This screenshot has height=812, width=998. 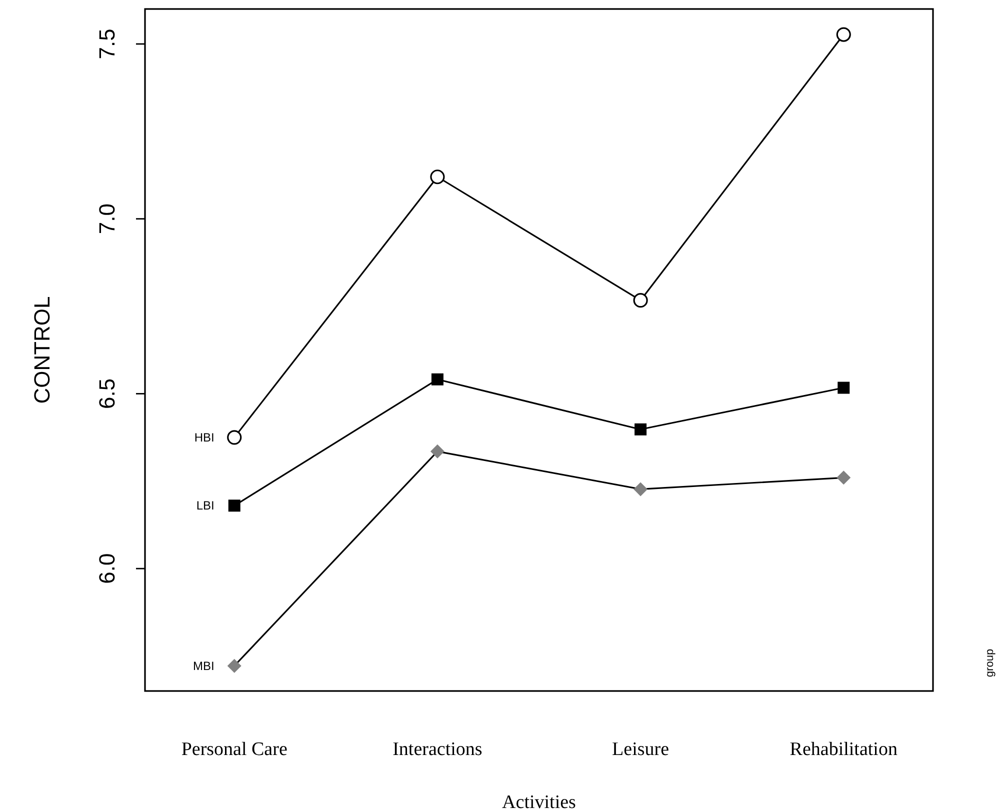 What do you see at coordinates (107, 394) in the screenshot?
I see `y-tick-label: 6.5` at bounding box center [107, 394].